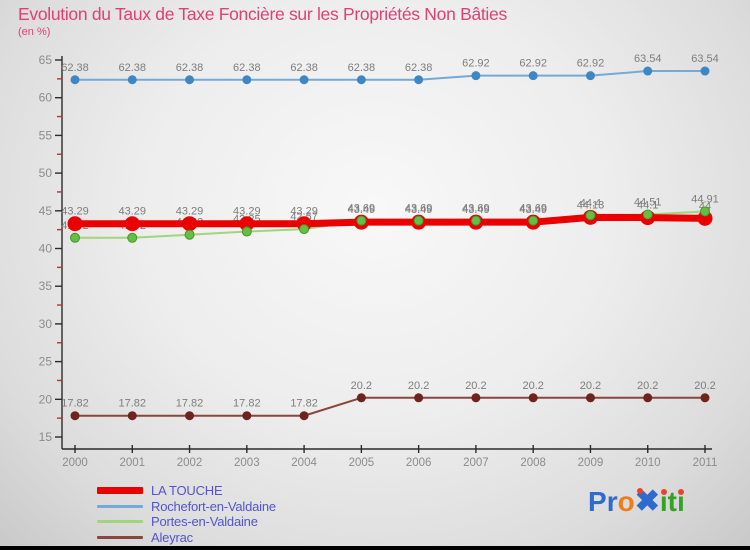 This screenshot has height=550, width=750. I want to click on y-tick-label: 60, so click(46, 98).